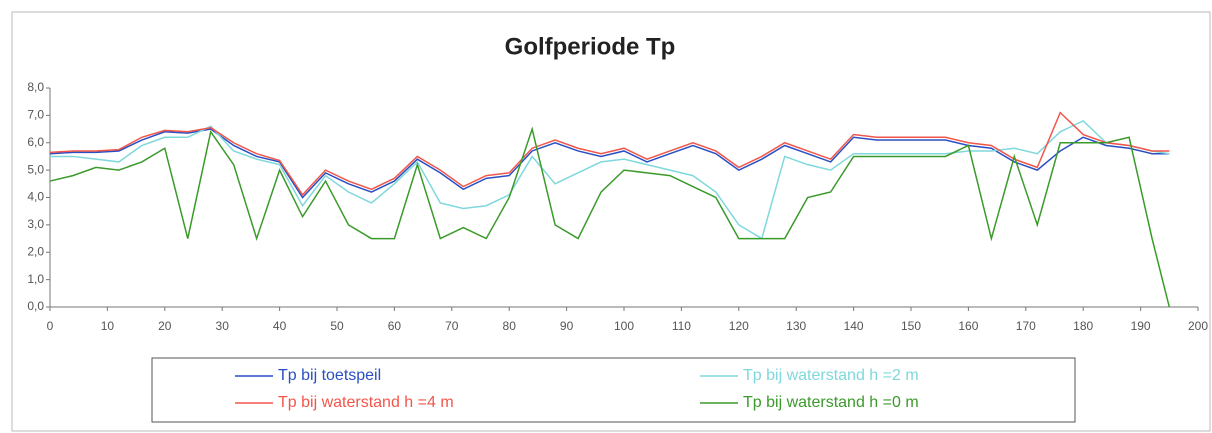  What do you see at coordinates (35, 142) in the screenshot?
I see `y-tick-label: 6,0` at bounding box center [35, 142].